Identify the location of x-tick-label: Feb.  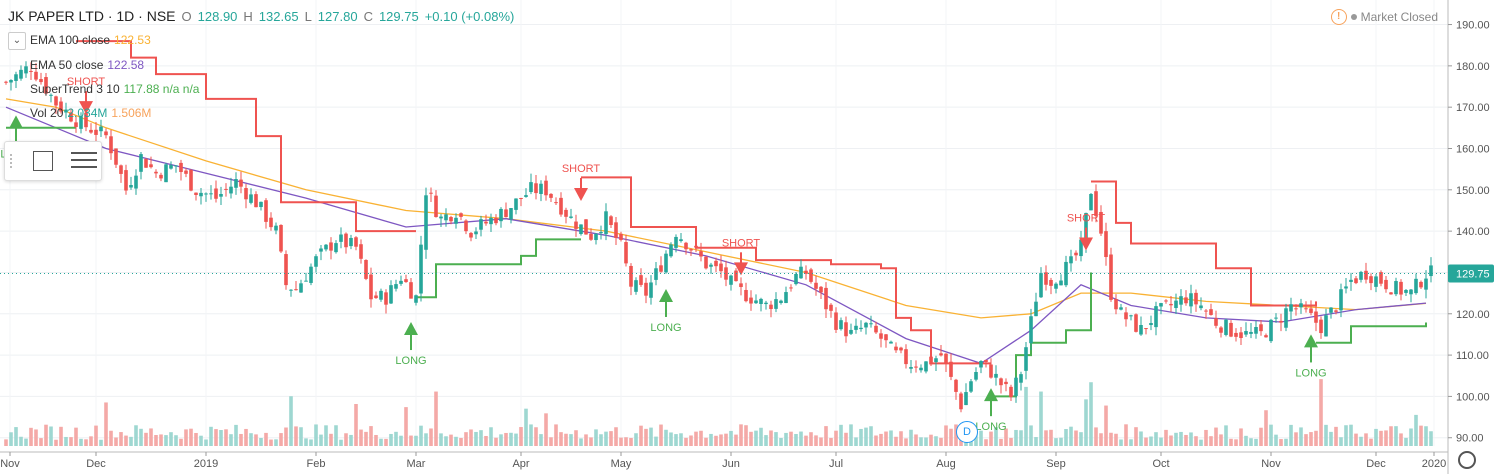
(316, 464).